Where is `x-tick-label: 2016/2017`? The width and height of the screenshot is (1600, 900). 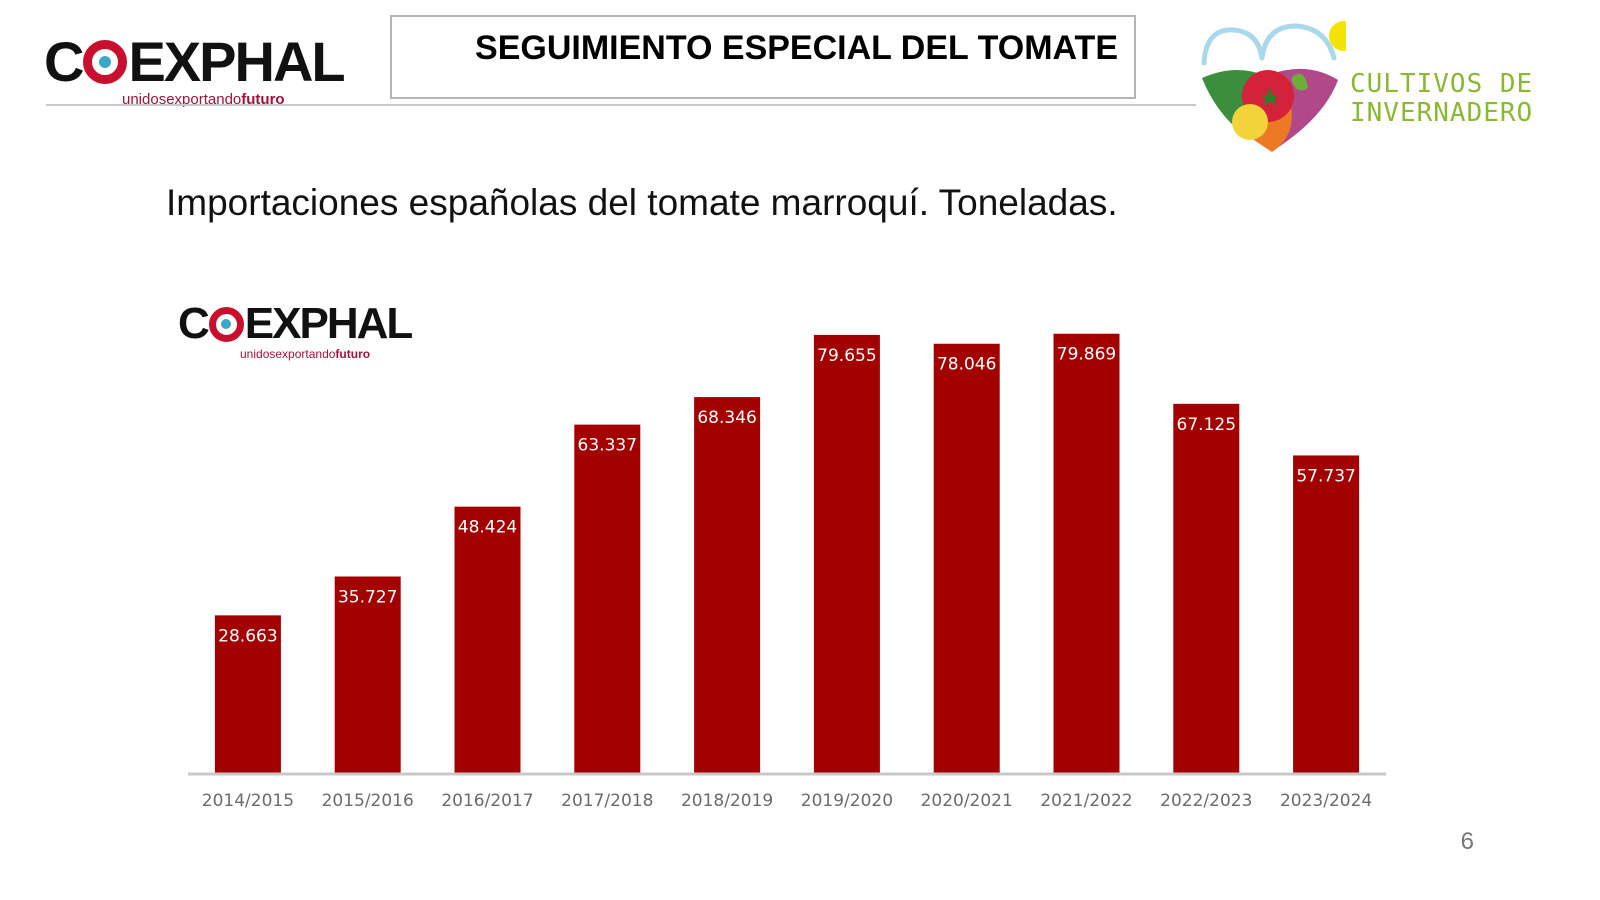 x-tick-label: 2016/2017 is located at coordinates (487, 801).